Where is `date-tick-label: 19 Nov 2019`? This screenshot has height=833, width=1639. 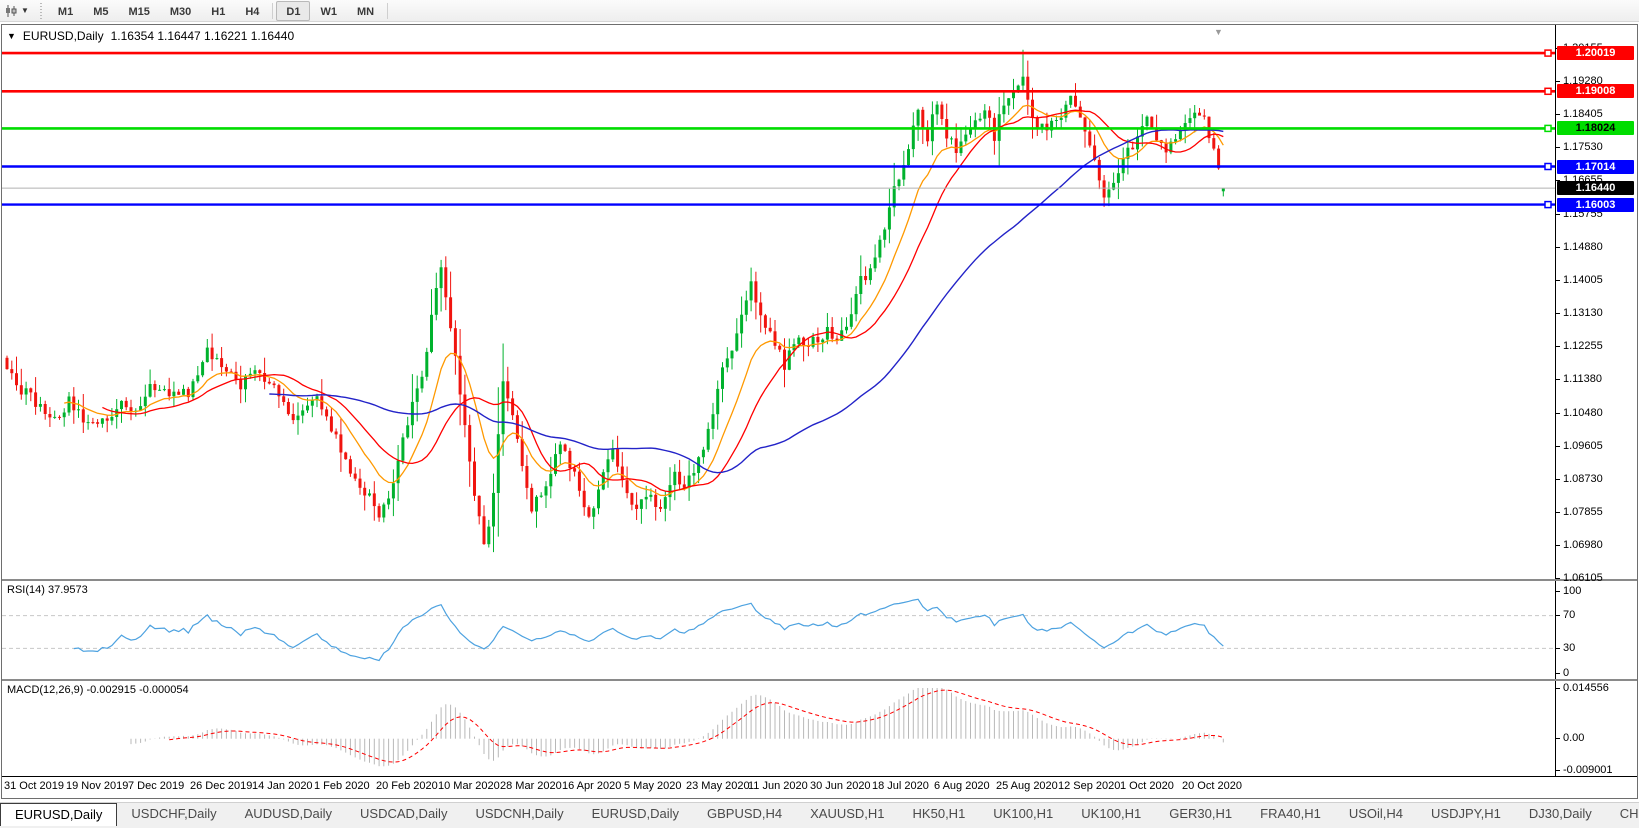 date-tick-label: 19 Nov 2019 is located at coordinates (97, 786).